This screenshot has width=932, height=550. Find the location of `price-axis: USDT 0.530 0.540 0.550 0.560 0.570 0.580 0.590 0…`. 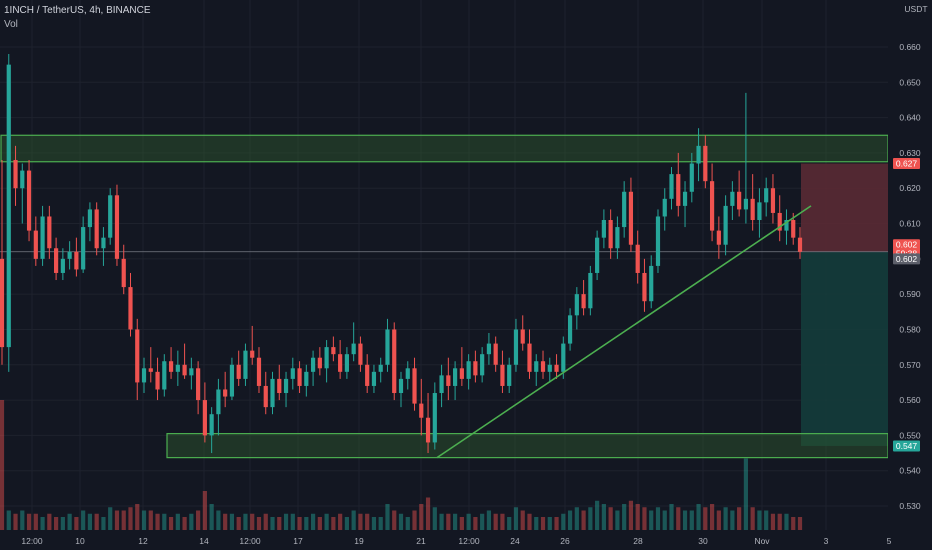

price-axis: USDT 0.530 0.540 0.550 0.560 0.570 0.580 0.590 0… is located at coordinates (910, 275).